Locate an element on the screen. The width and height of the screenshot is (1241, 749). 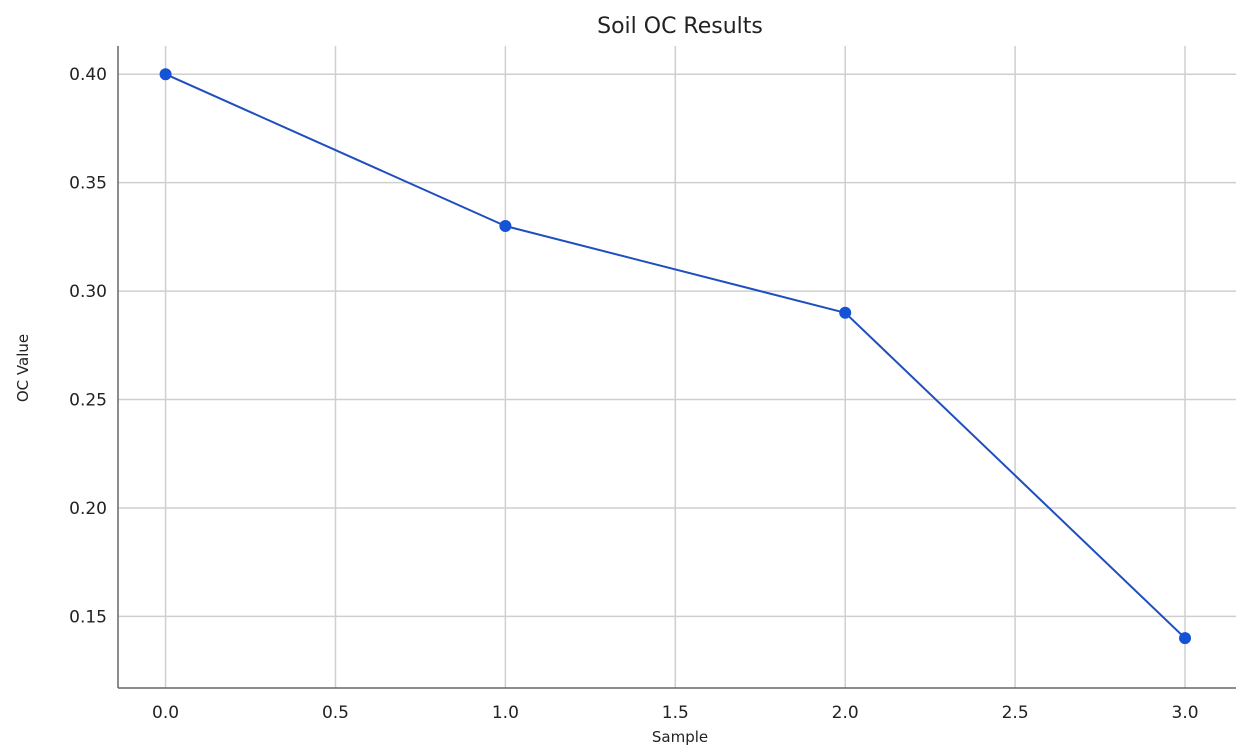
x-tick-label: 2.5 is located at coordinates (1015, 713).